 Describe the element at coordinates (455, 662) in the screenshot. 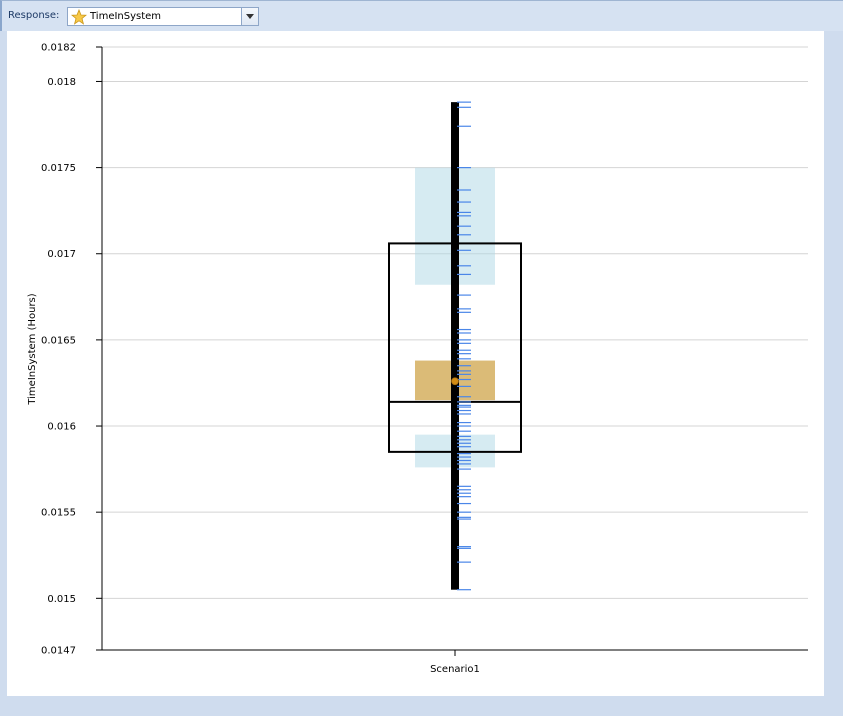

I see `x-axis-labels: Scenario1` at that location.